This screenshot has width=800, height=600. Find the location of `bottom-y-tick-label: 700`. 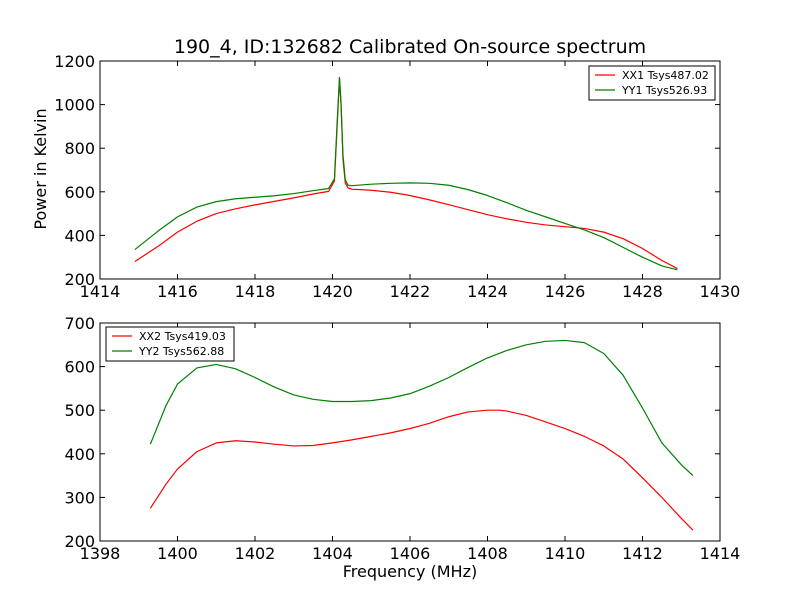

bottom-y-tick-label: 700 is located at coordinates (79, 323).